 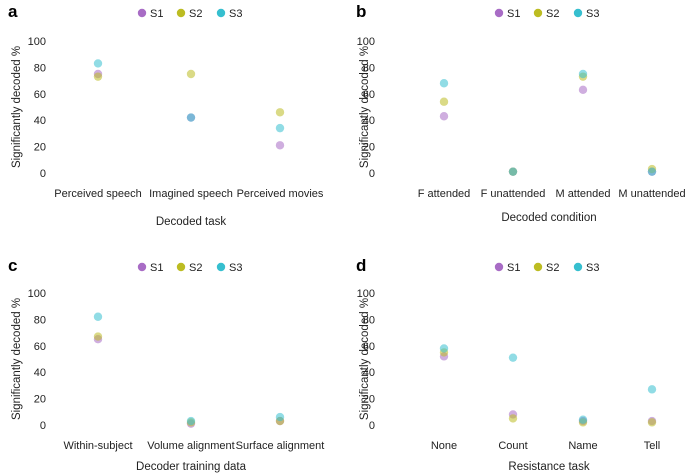 What do you see at coordinates (582, 446) in the screenshot?
I see `x-category-label: Name` at bounding box center [582, 446].